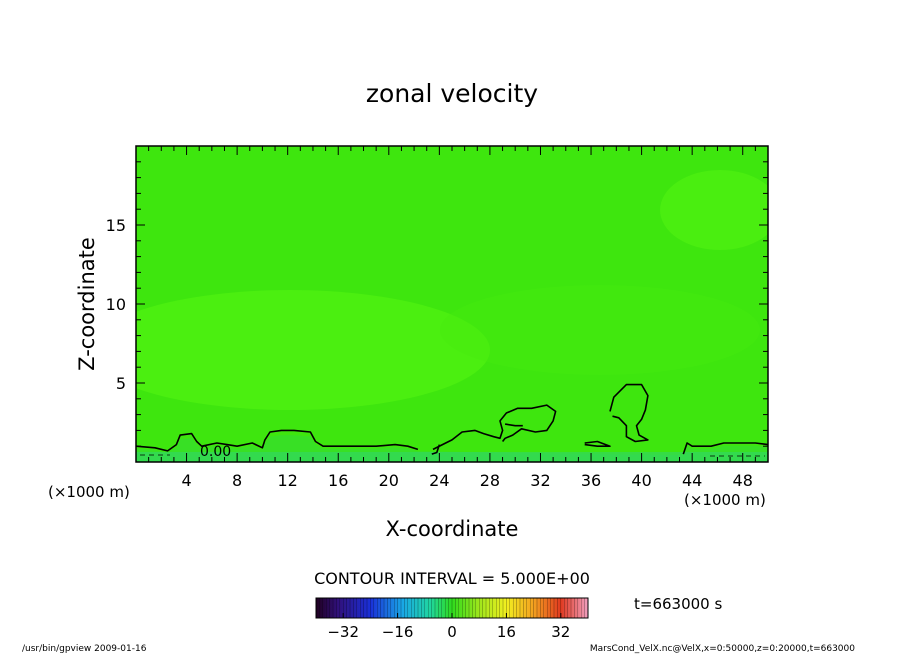 This screenshot has width=904, height=654. What do you see at coordinates (452, 93) in the screenshot?
I see `chart-title: zonal velocity` at bounding box center [452, 93].